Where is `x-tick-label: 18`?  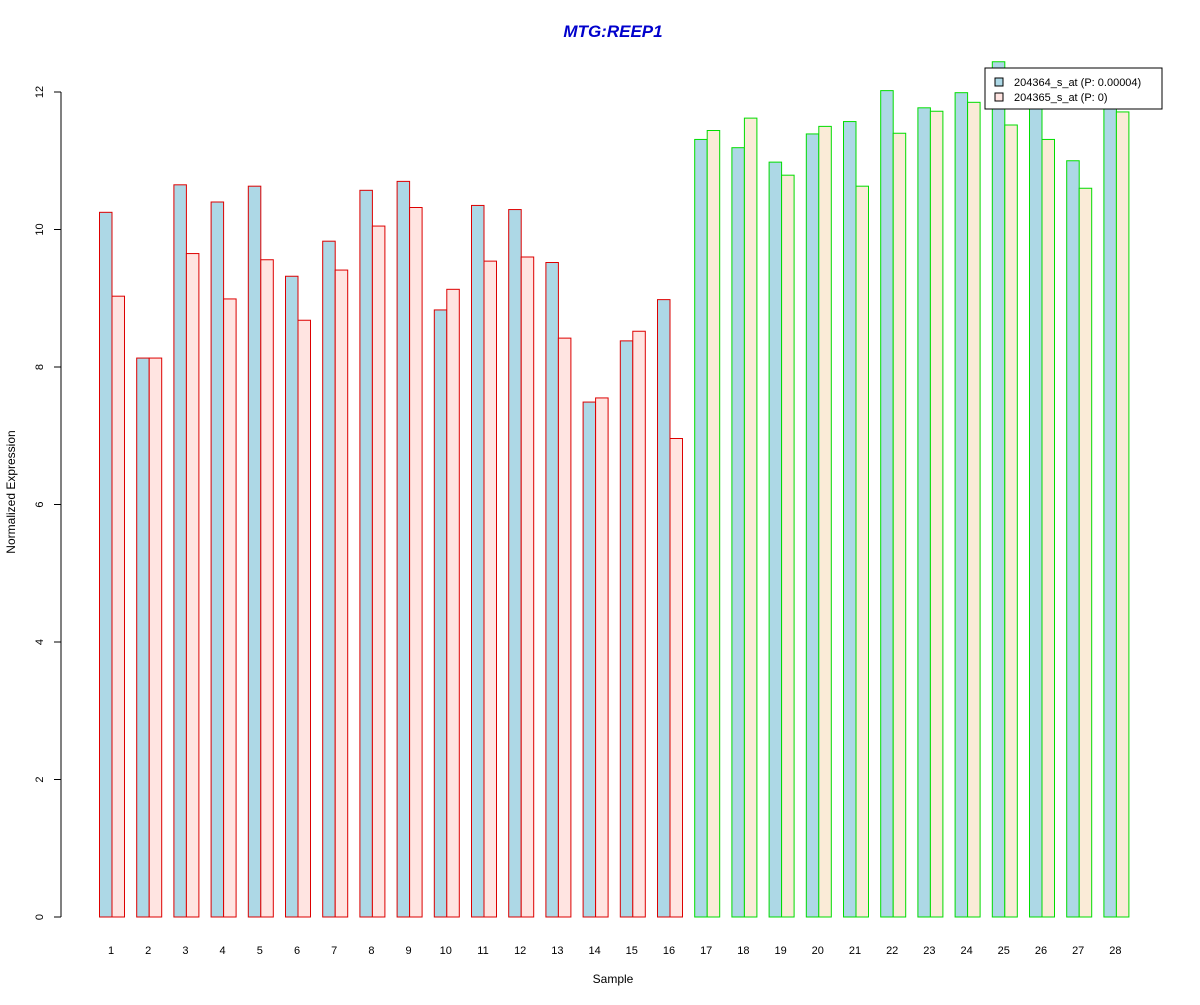 x-tick-label: 18 is located at coordinates (743, 951).